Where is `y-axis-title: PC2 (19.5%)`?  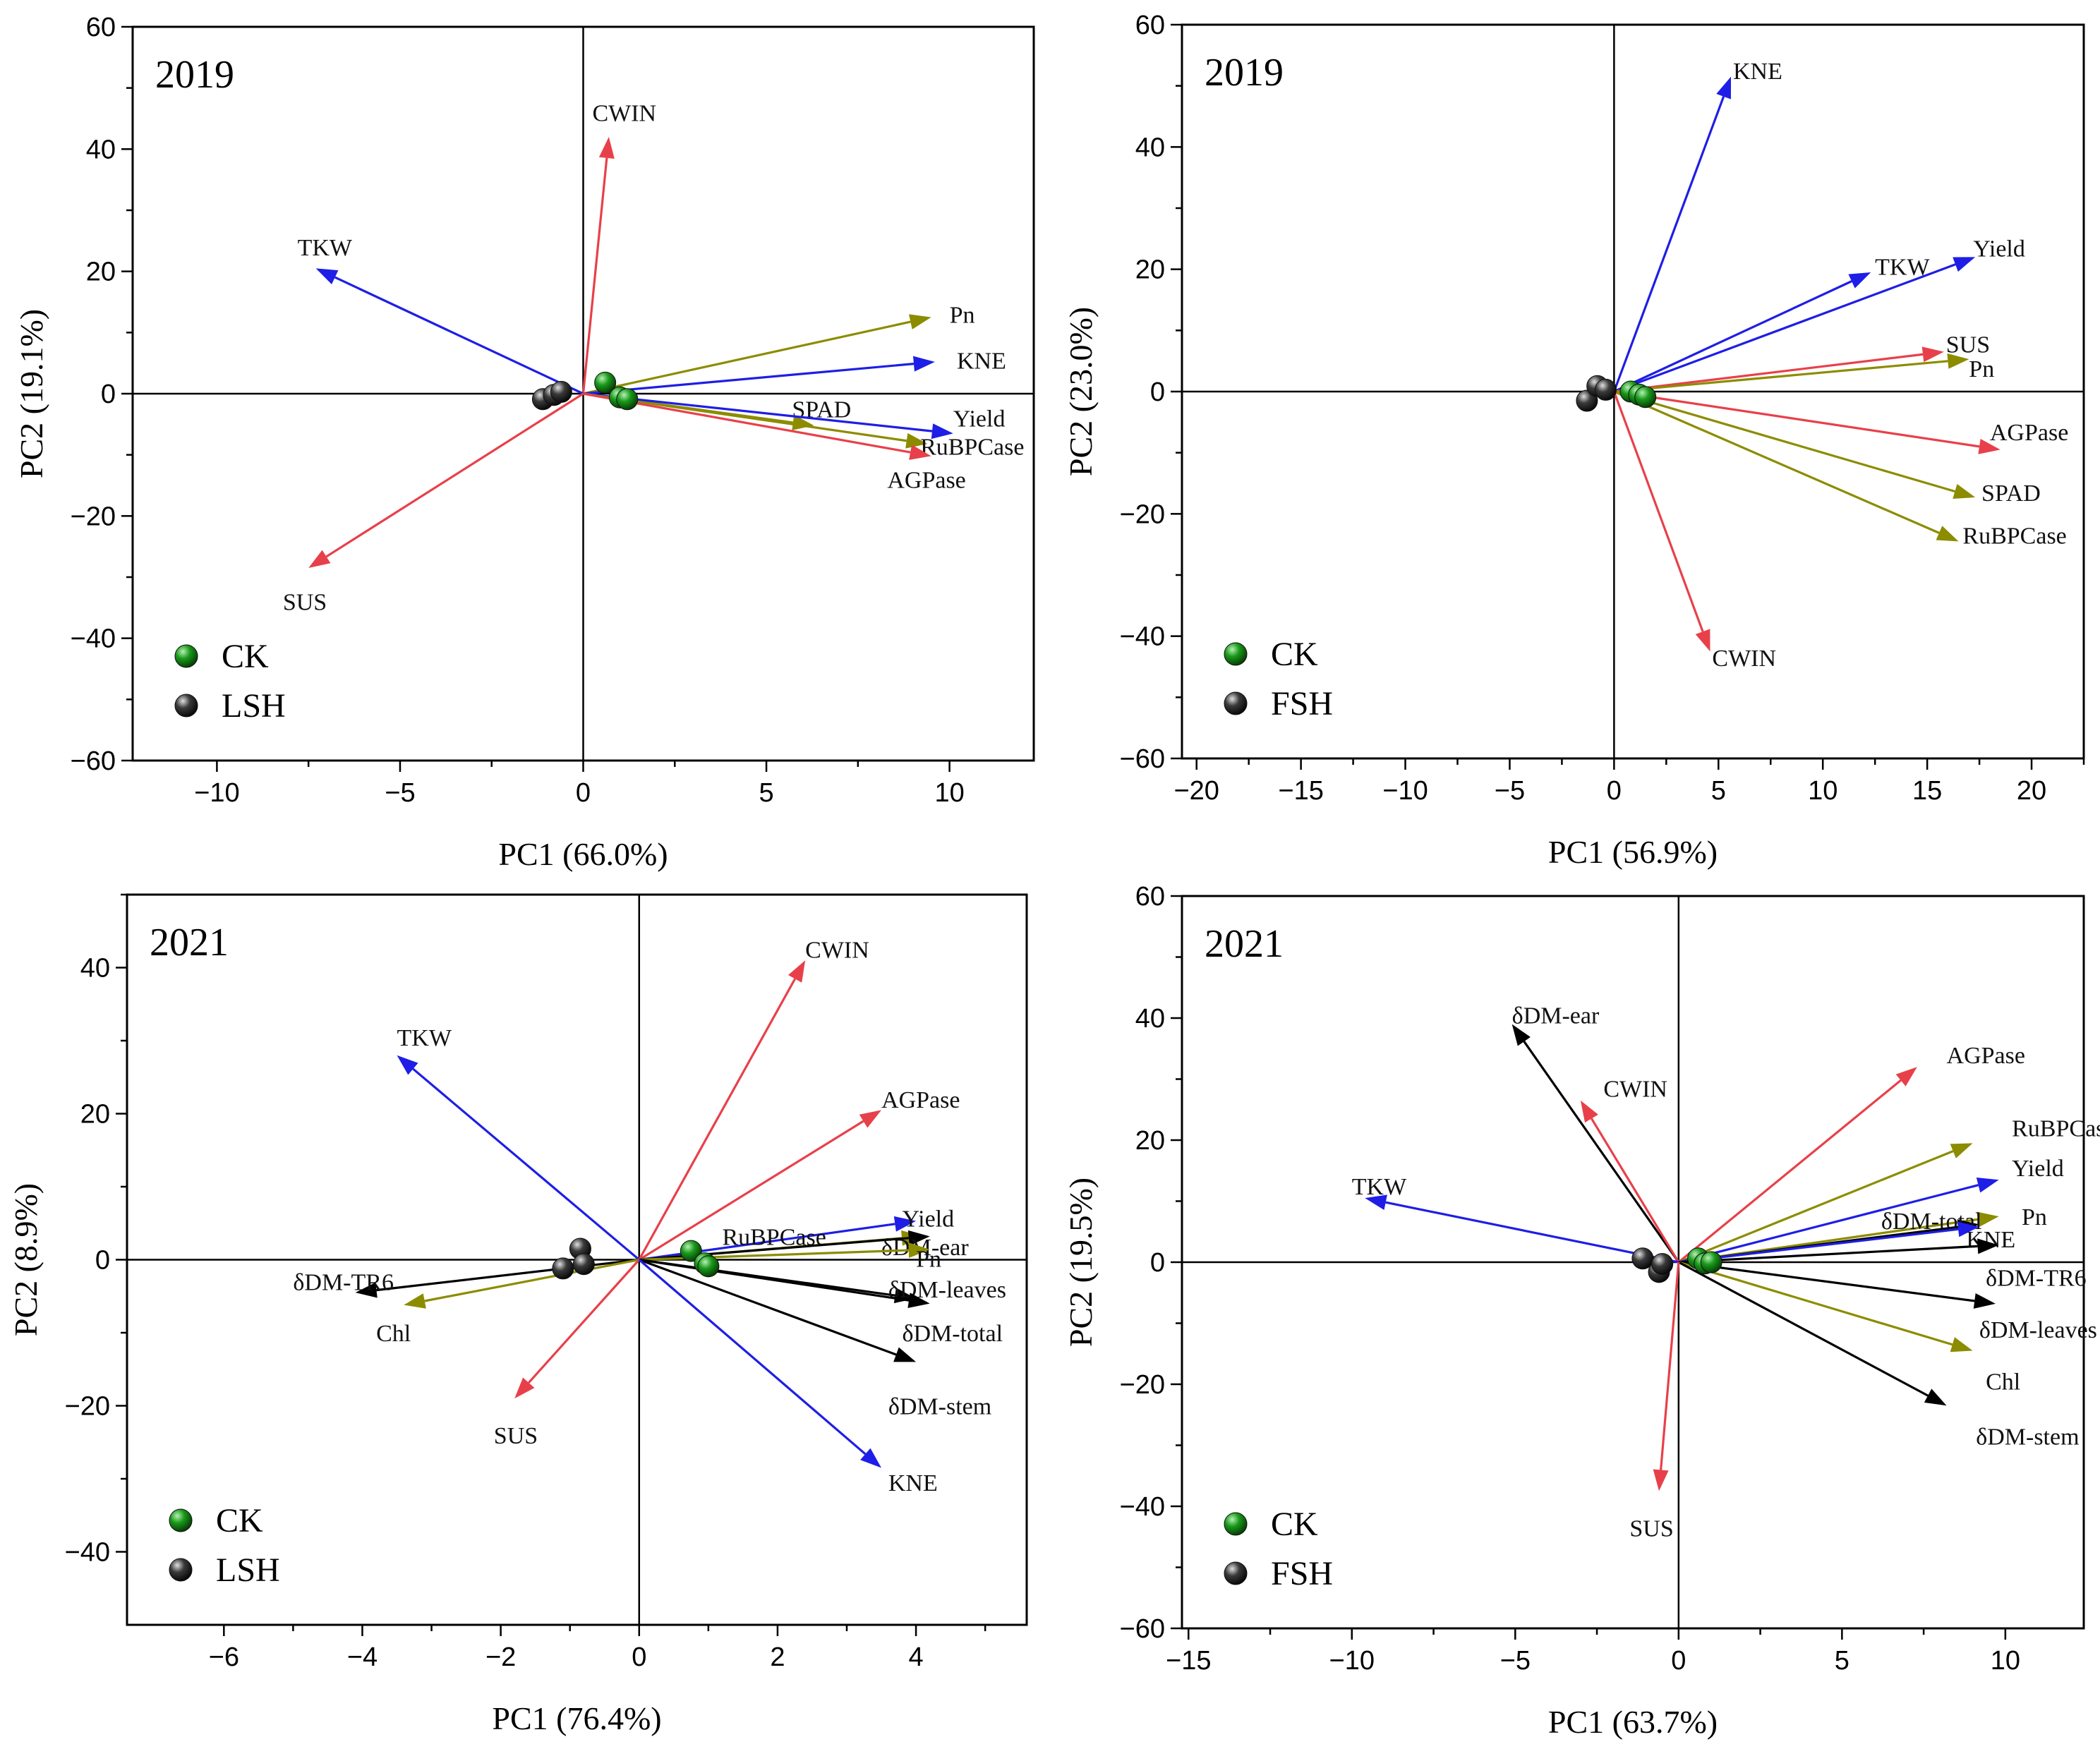 y-axis-title: PC2 (19.5%) is located at coordinates (1081, 1262).